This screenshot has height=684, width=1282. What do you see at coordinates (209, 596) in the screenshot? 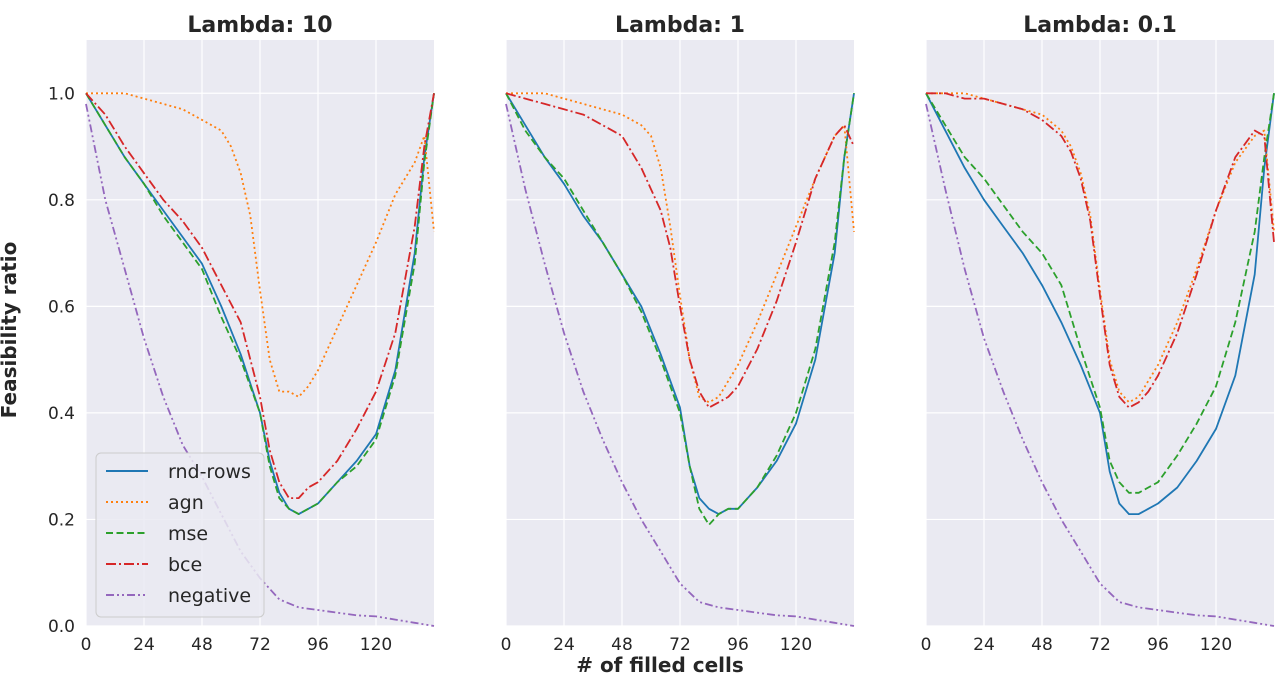
I see `legend-label-negative: negative` at bounding box center [209, 596].